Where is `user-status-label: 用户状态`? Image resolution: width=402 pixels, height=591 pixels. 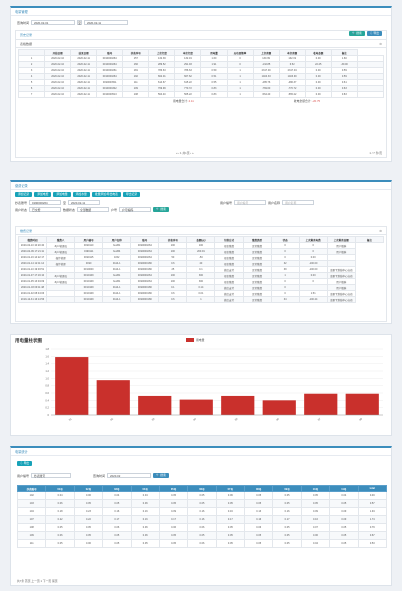 user-status-label: 用户状态 is located at coordinates (21, 209).